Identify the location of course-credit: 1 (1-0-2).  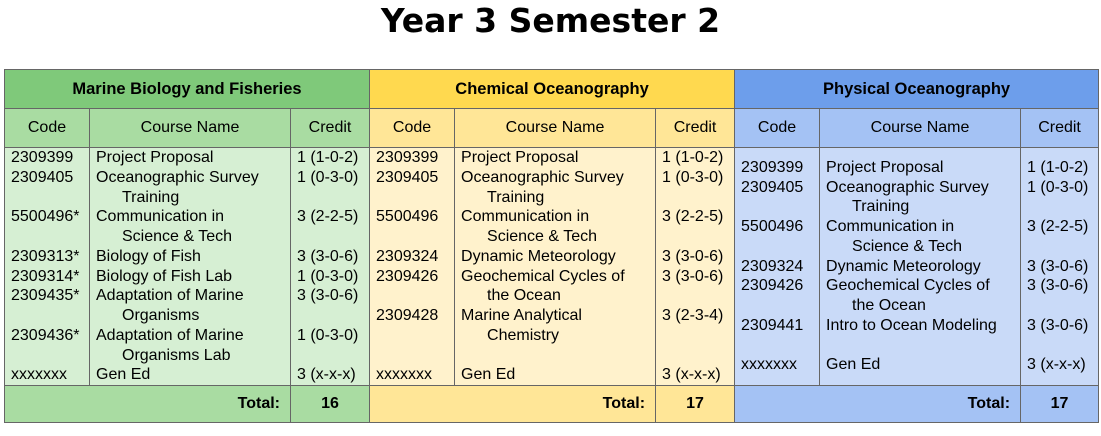
(328, 157).